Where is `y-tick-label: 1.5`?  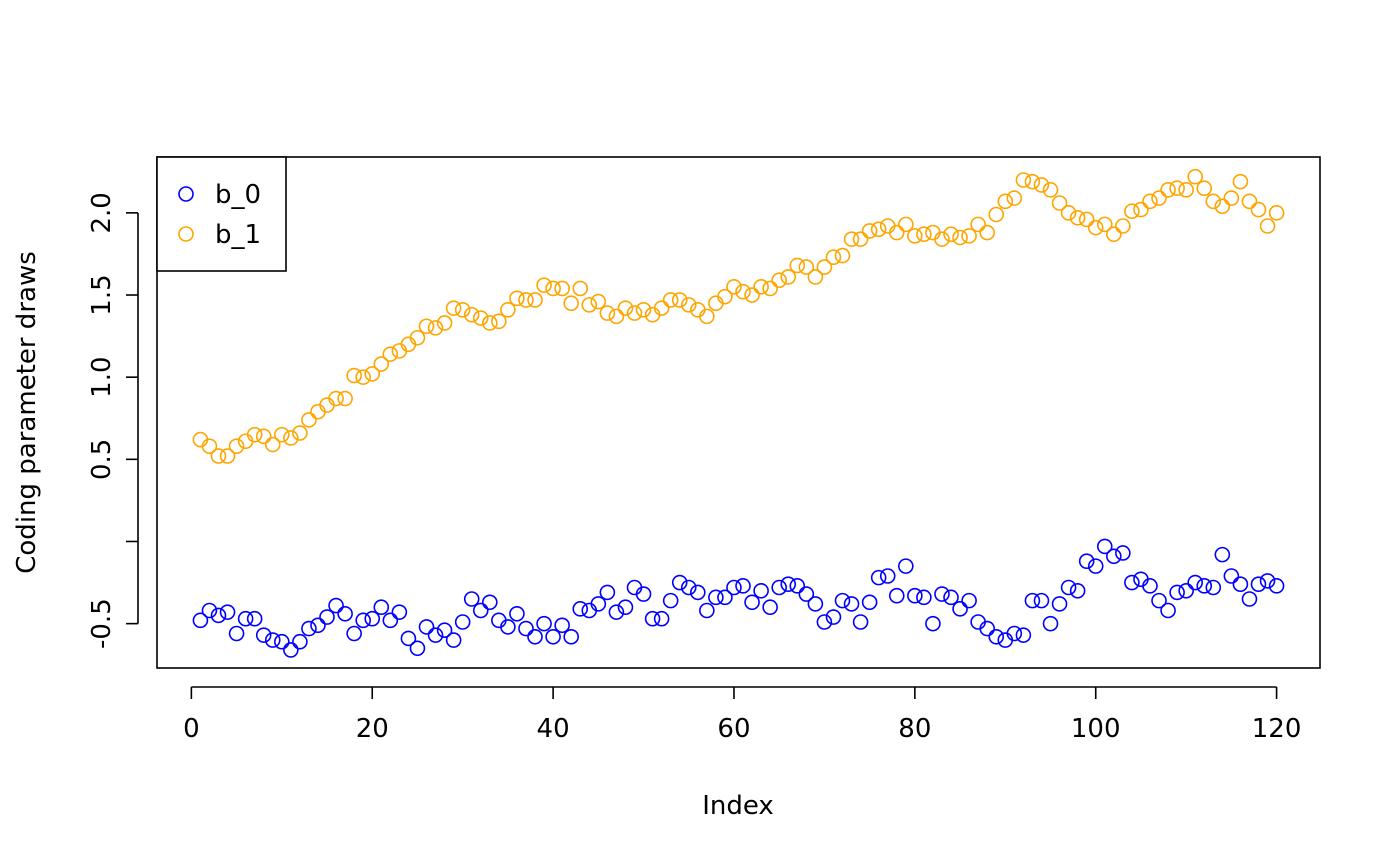
y-tick-label: 1.5 is located at coordinates (102, 294).